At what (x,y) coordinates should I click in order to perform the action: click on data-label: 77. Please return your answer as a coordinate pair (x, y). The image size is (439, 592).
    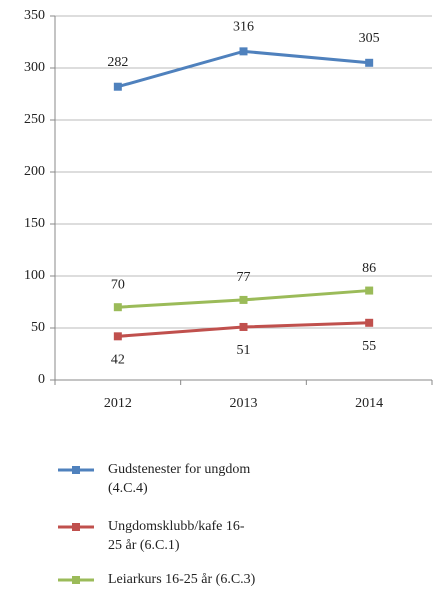
    Looking at the image, I should click on (244, 277).